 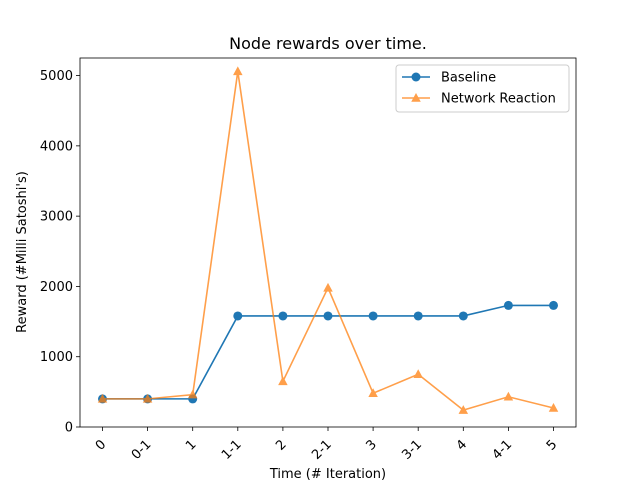 I want to click on legend-box, so click(x=482, y=88).